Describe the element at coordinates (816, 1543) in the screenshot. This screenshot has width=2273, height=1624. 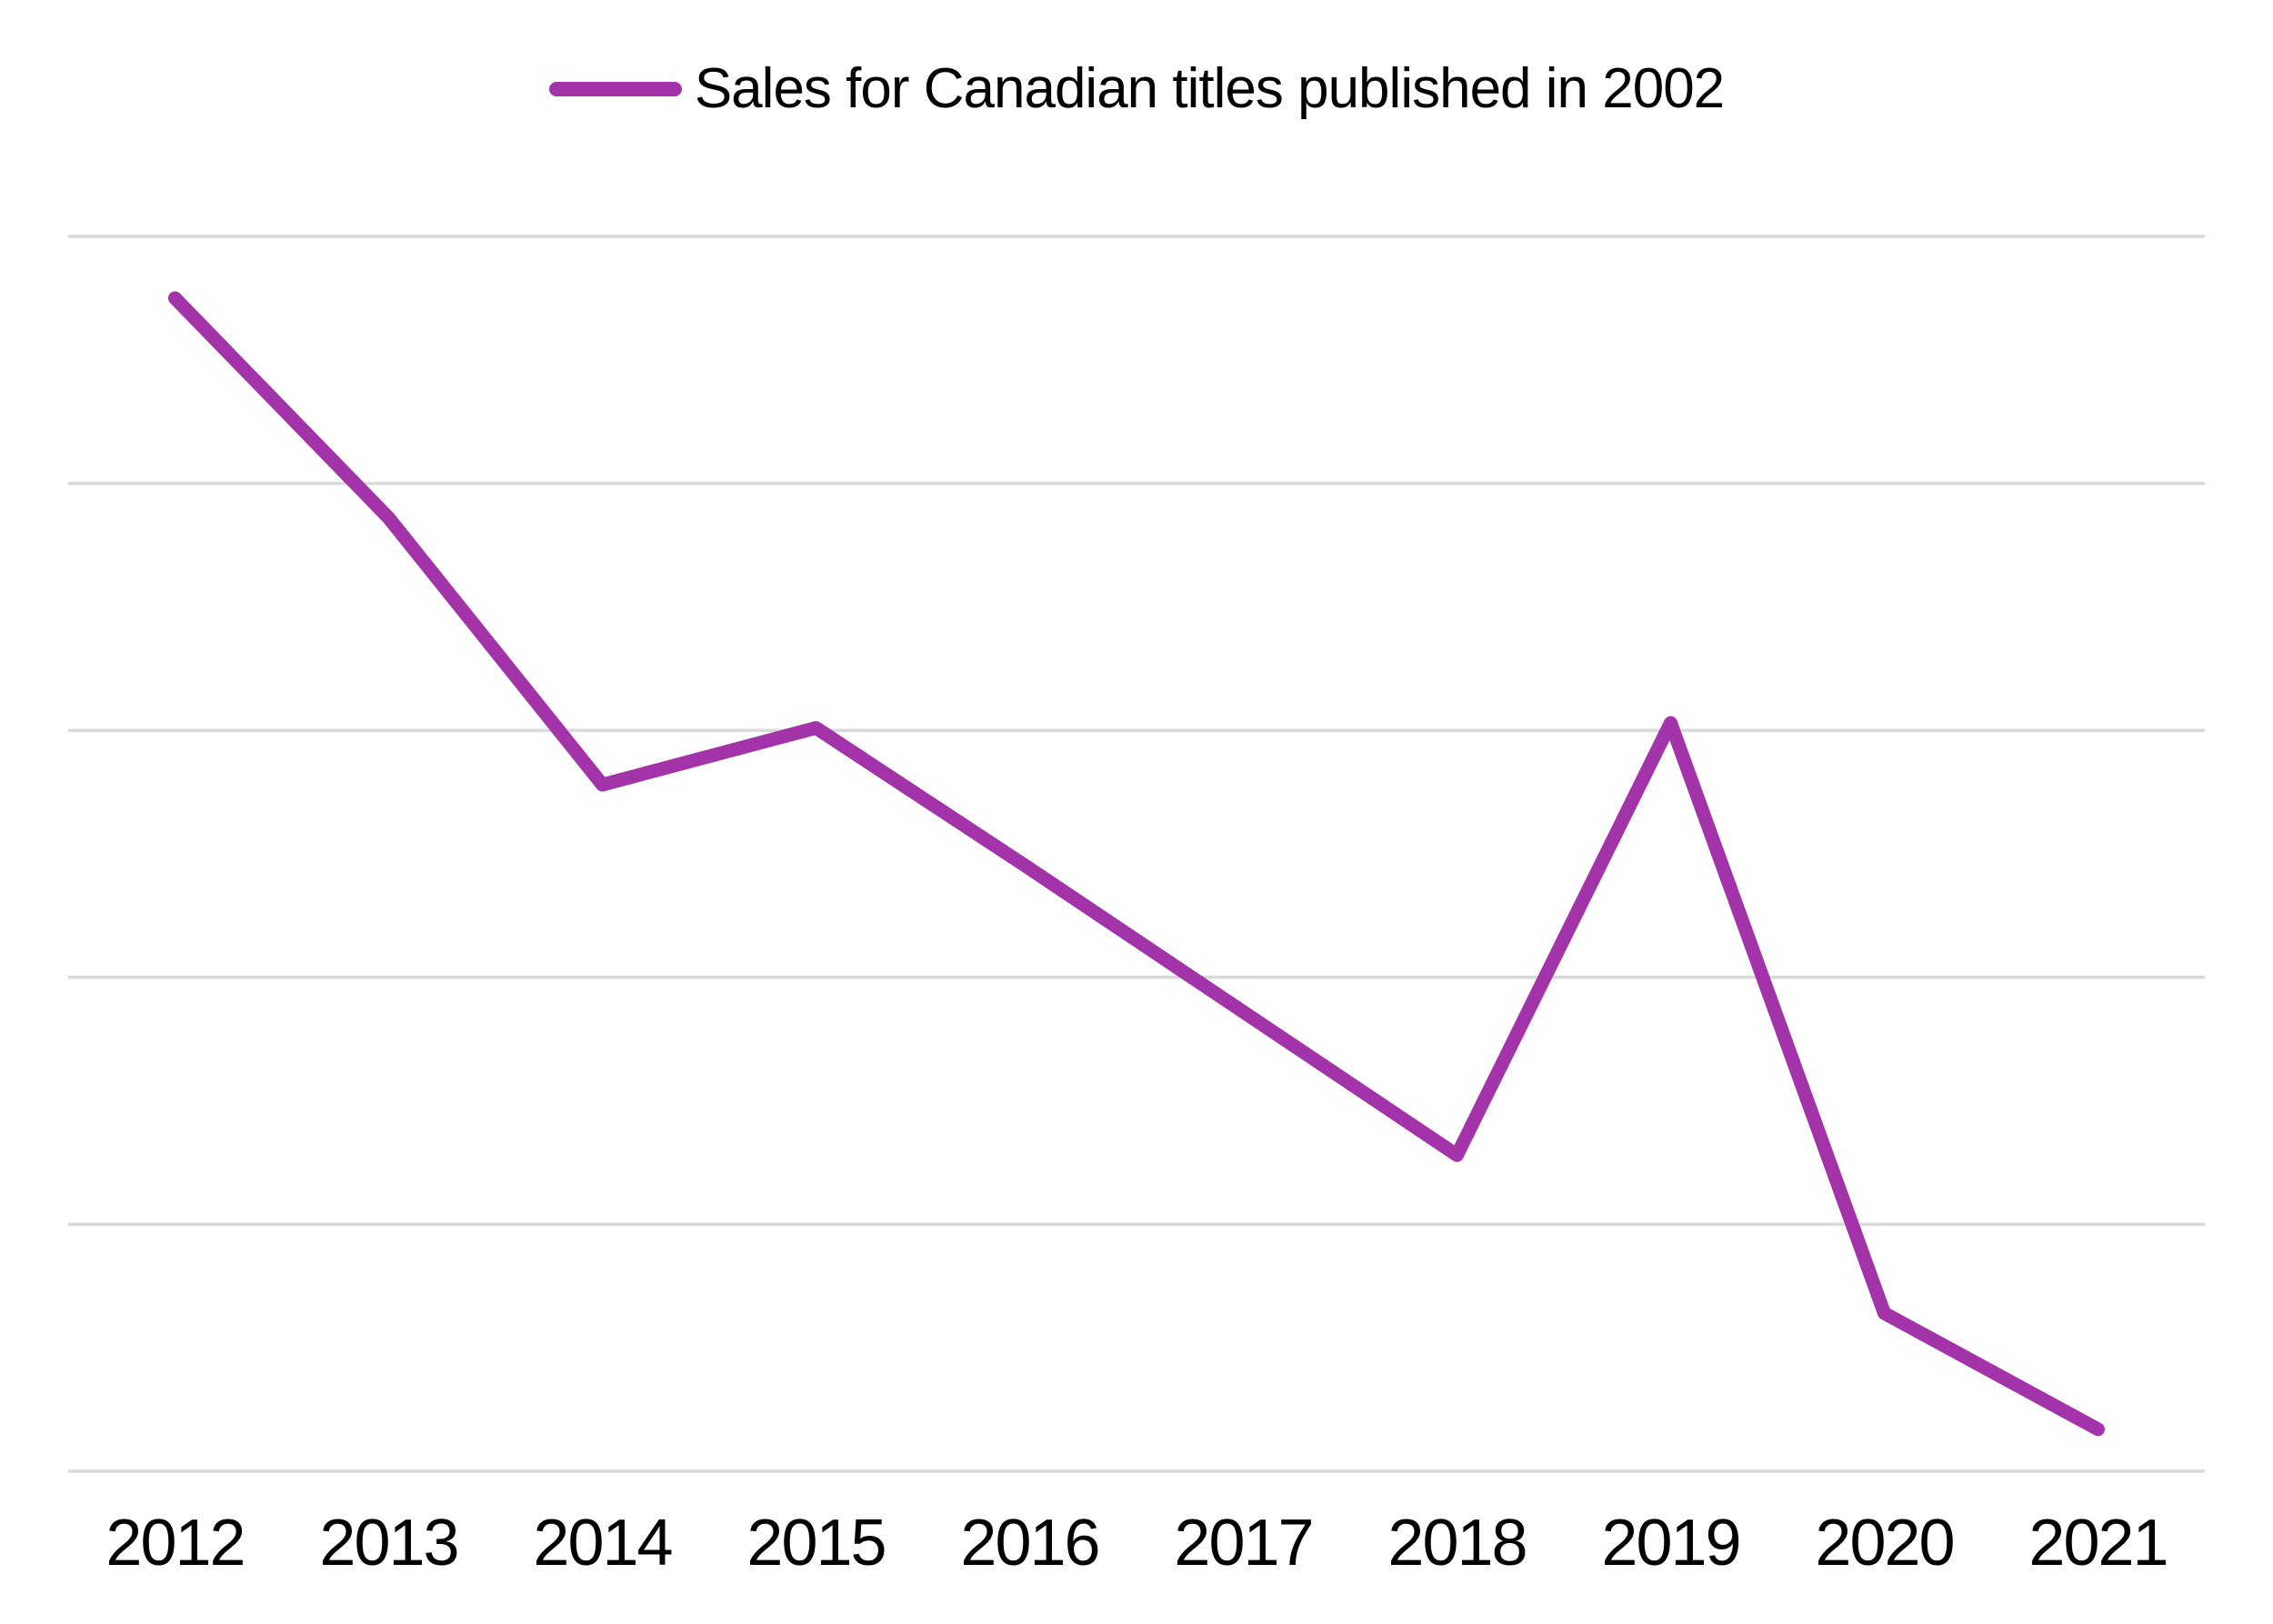
I see `x-axis-label: 2015` at that location.